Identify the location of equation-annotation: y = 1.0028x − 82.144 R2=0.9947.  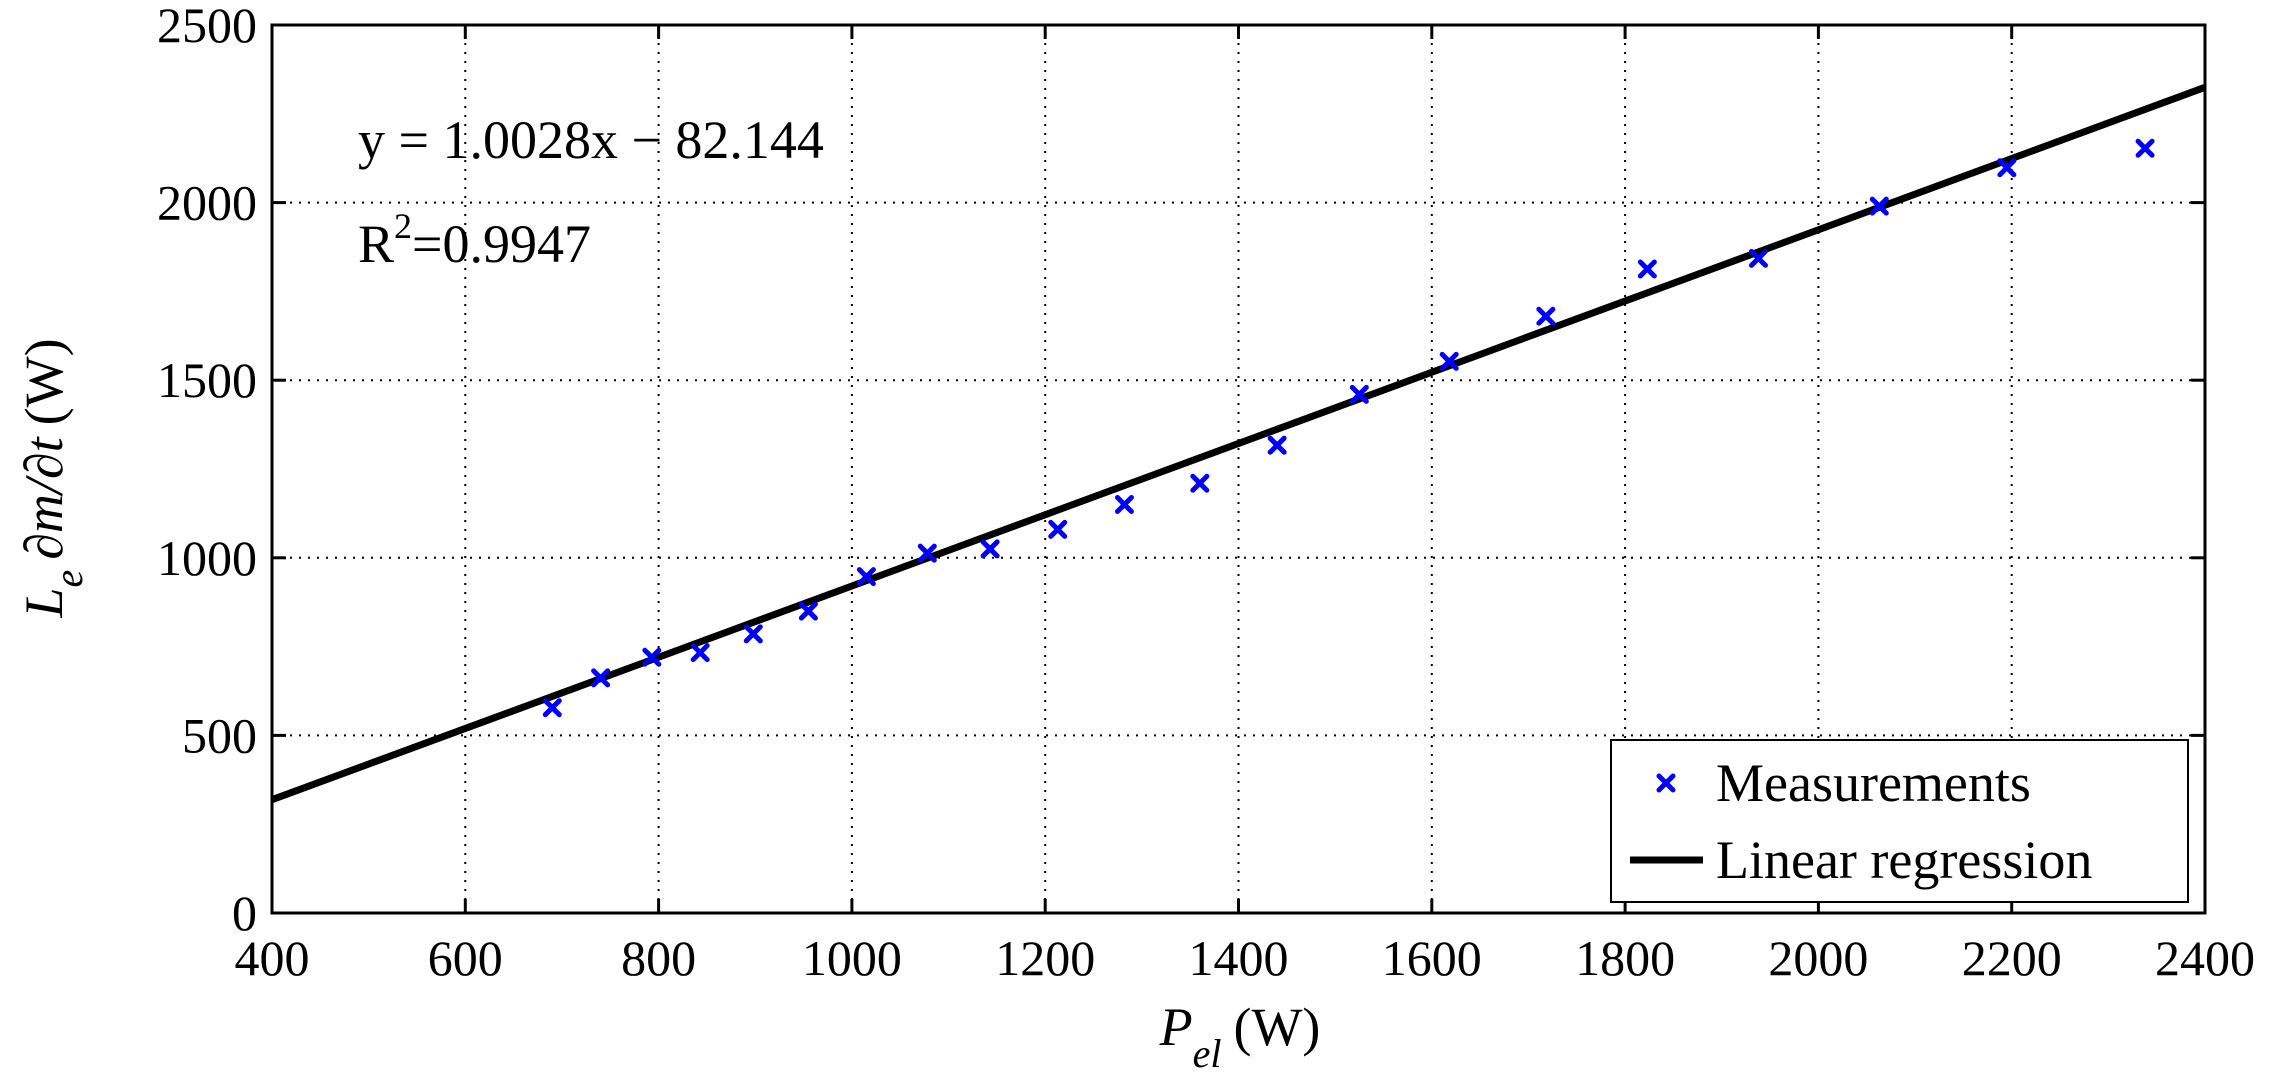
(591, 192).